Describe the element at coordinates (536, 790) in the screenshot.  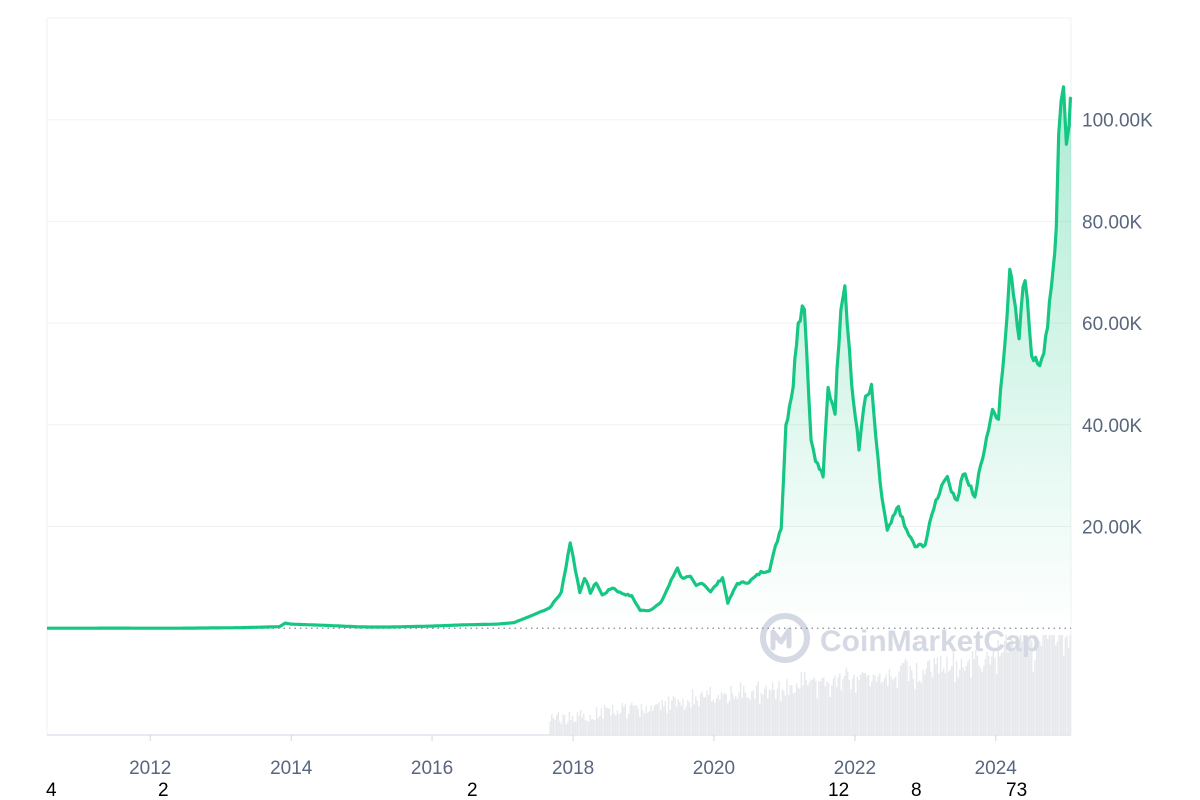
I see `footer-numbers: 4 2 2 12 8 73` at that location.